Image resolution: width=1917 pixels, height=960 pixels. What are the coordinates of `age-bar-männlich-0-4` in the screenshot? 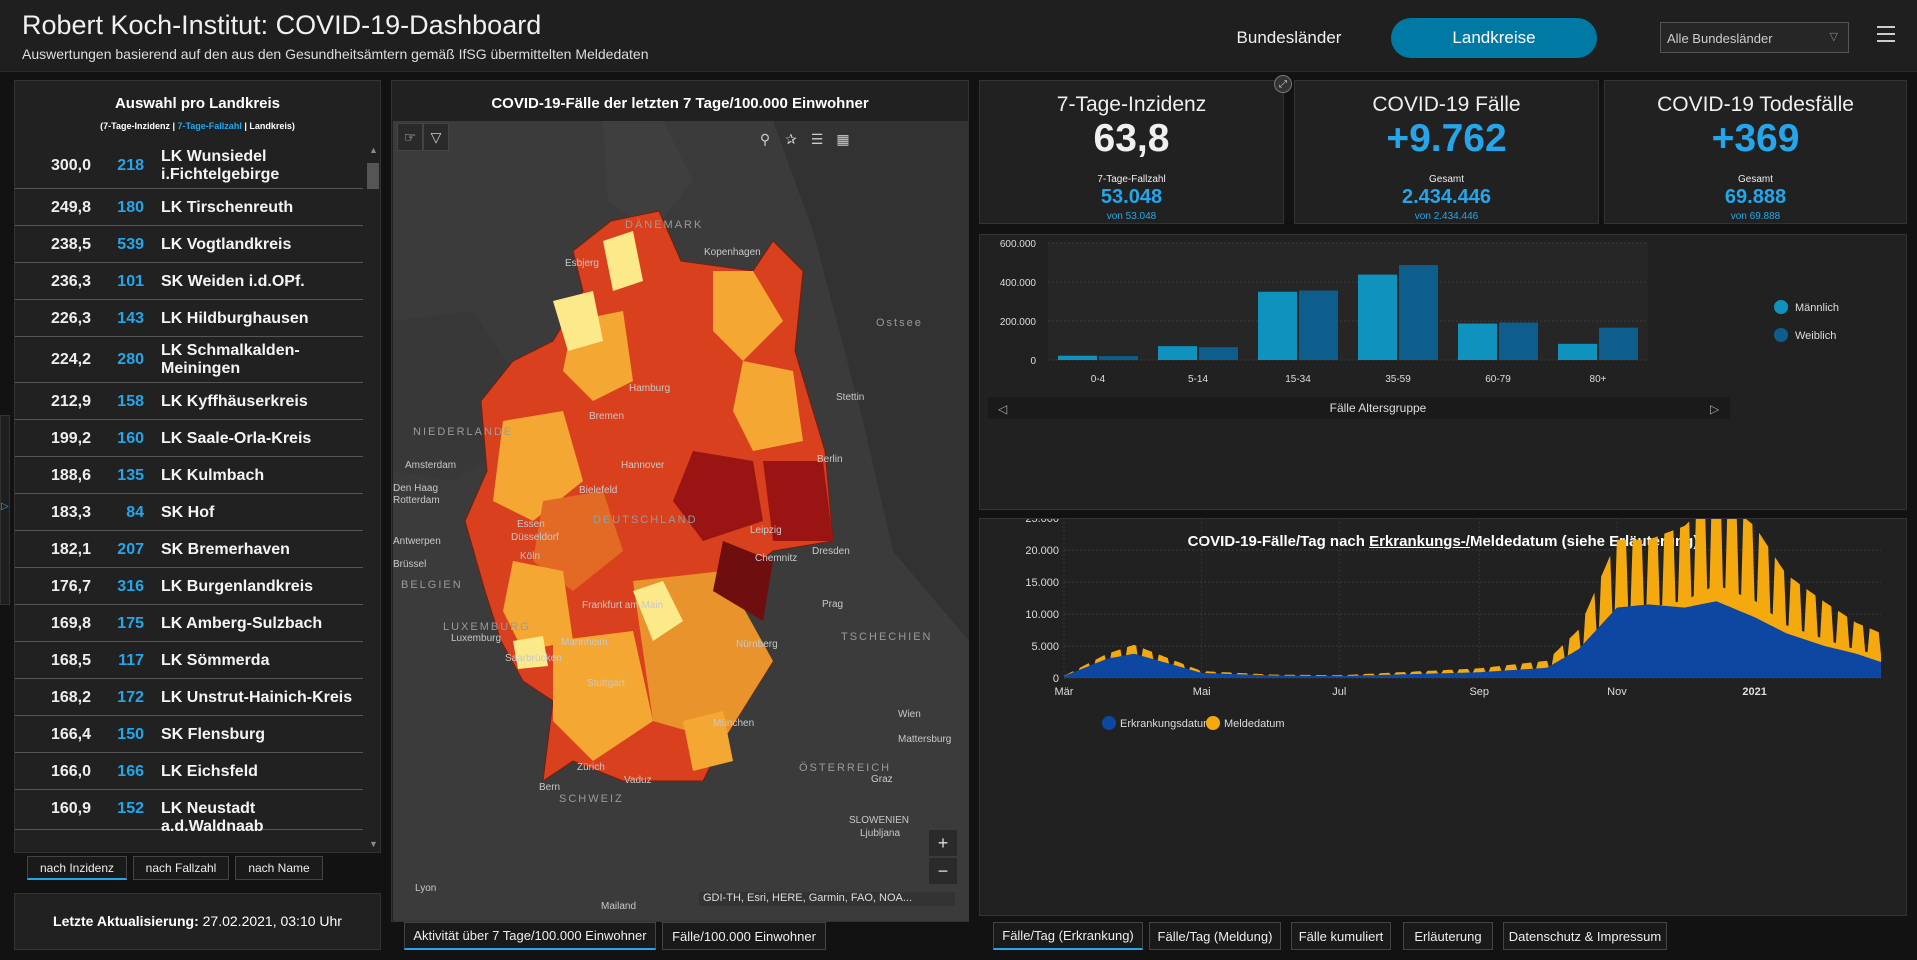 It's located at (1077, 357).